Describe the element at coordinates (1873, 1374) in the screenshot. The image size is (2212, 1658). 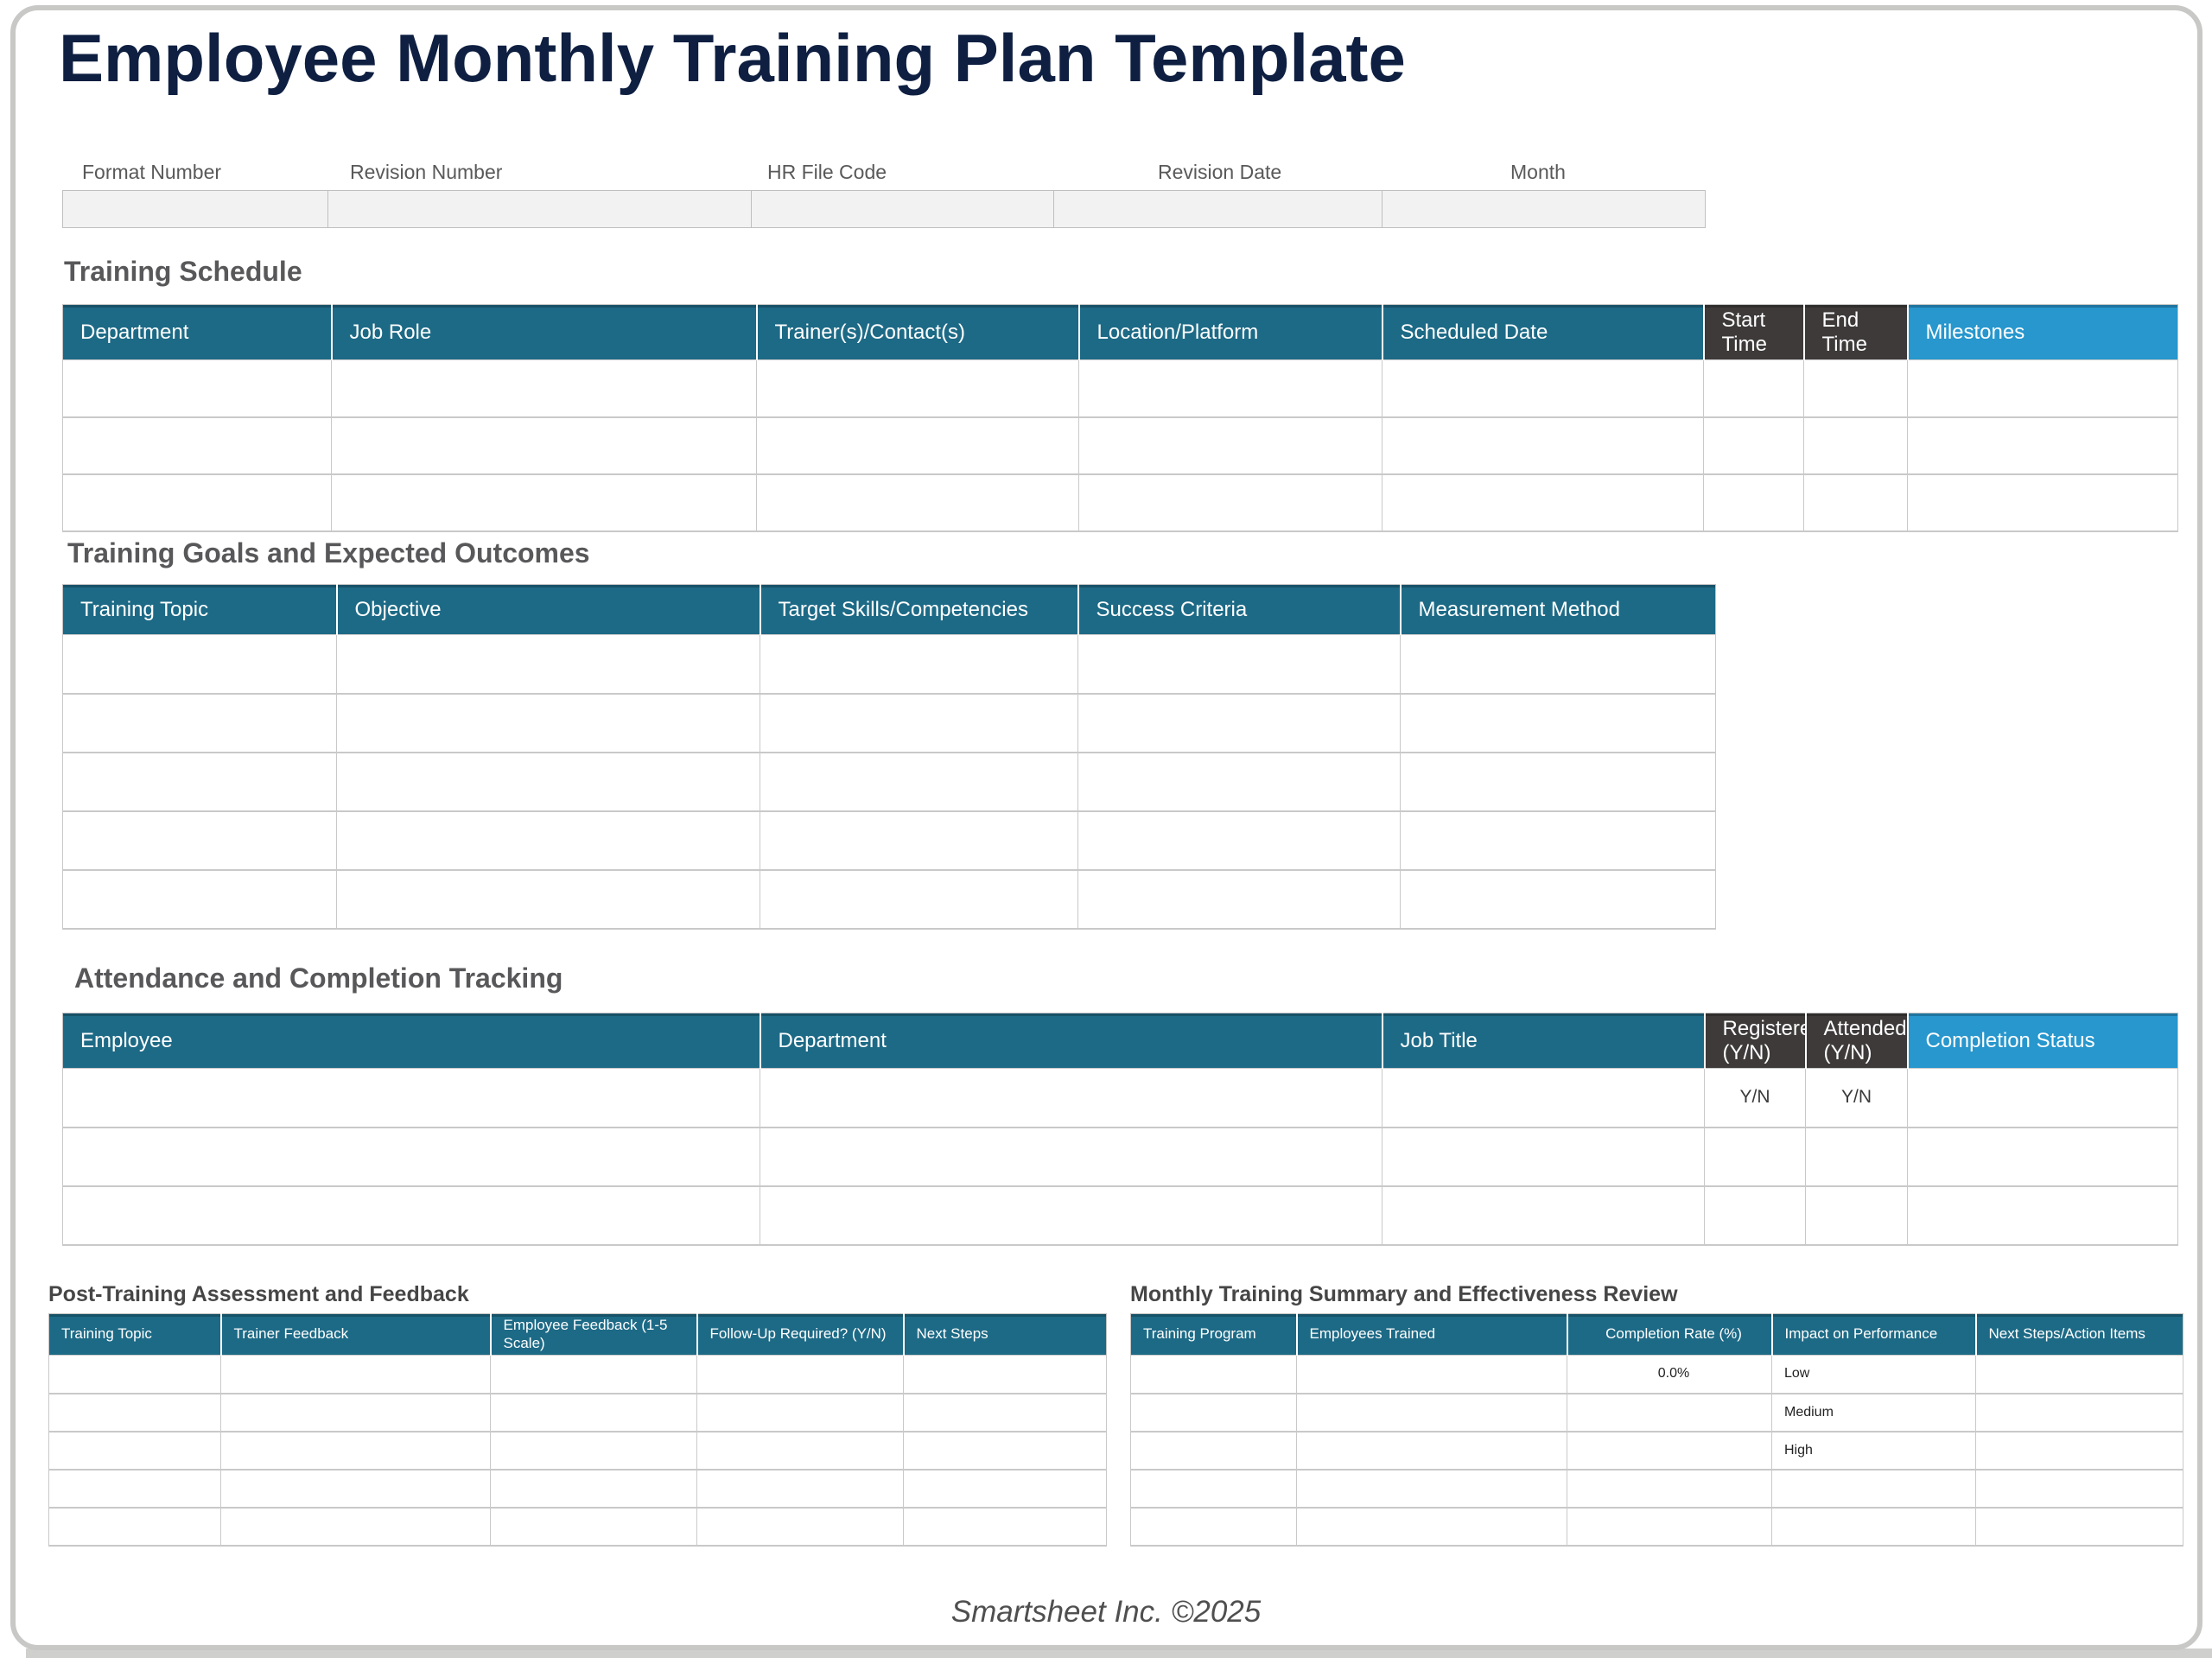
I see `cell-impact: Low` at that location.